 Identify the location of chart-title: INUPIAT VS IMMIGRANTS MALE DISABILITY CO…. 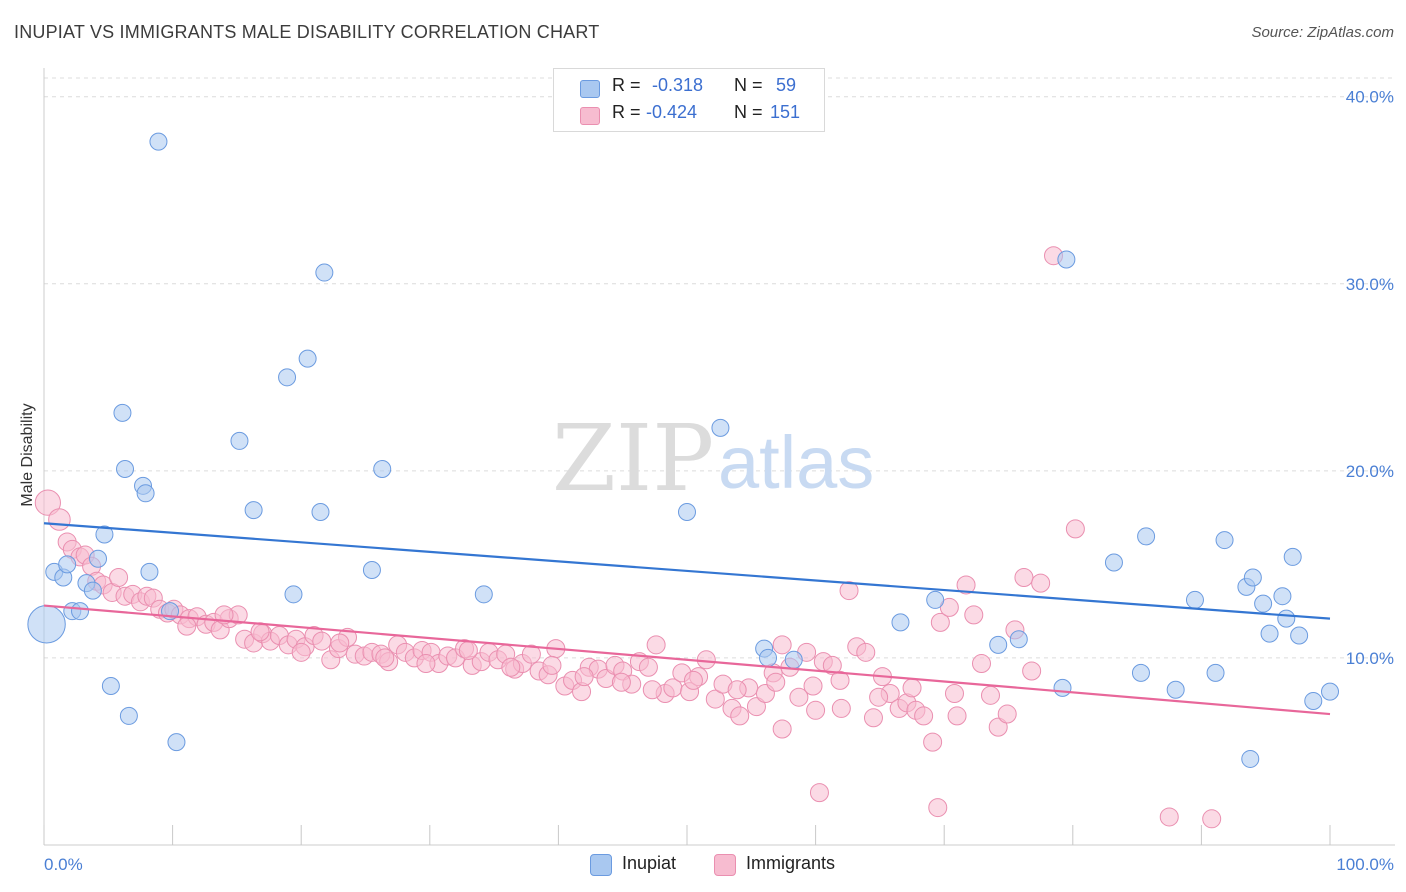
(307, 32).